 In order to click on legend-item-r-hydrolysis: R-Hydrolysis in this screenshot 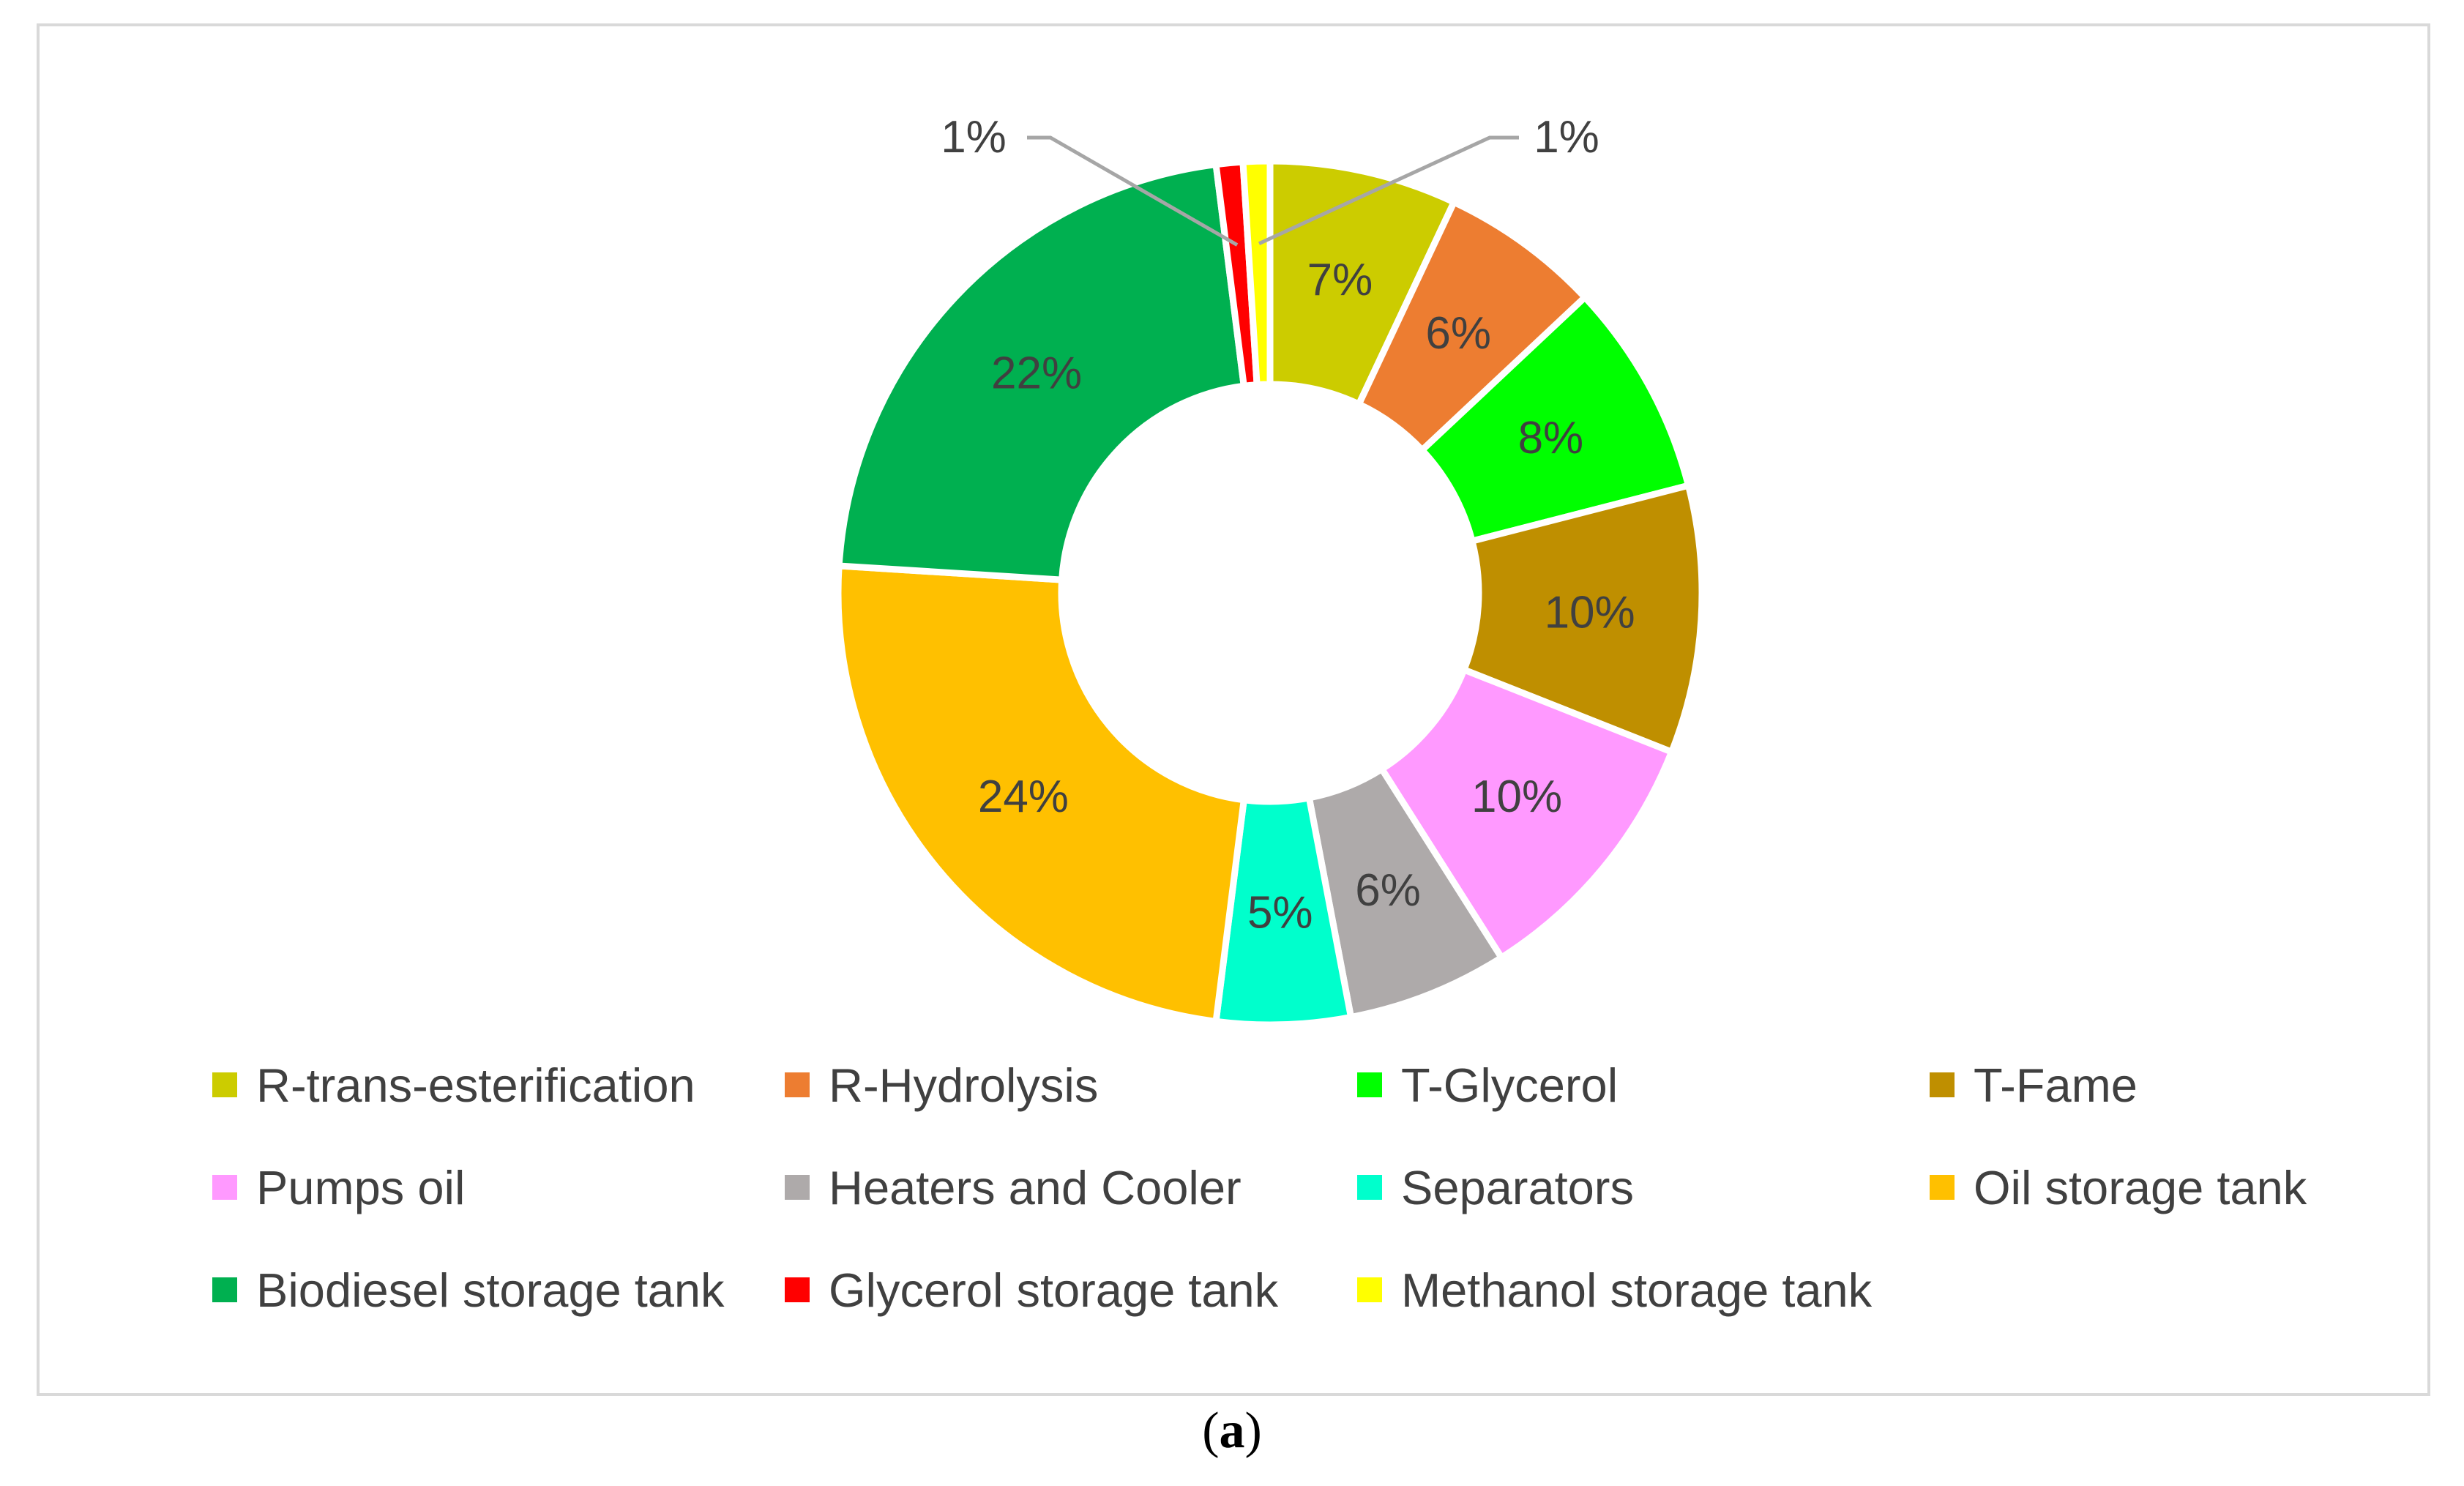, I will do `click(1071, 1085)`.